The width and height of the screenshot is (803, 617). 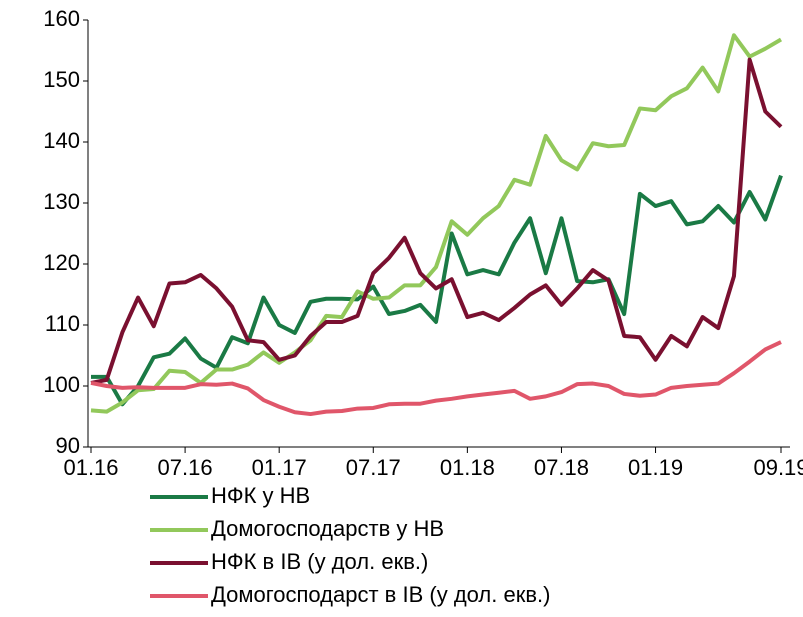 What do you see at coordinates (319, 561) in the screenshot?
I see `legend-label: НФК в ІВ (у дол. екв.)` at bounding box center [319, 561].